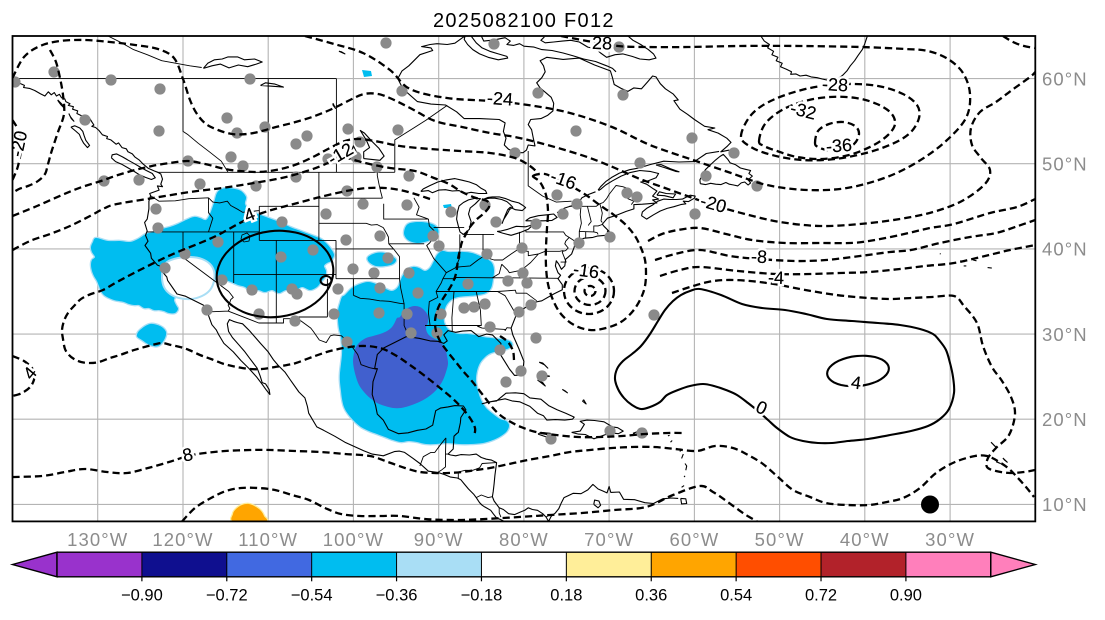 This screenshot has height=620, width=1105. What do you see at coordinates (353, 539) in the screenshot?
I see `svg-text: 100°W` at bounding box center [353, 539].